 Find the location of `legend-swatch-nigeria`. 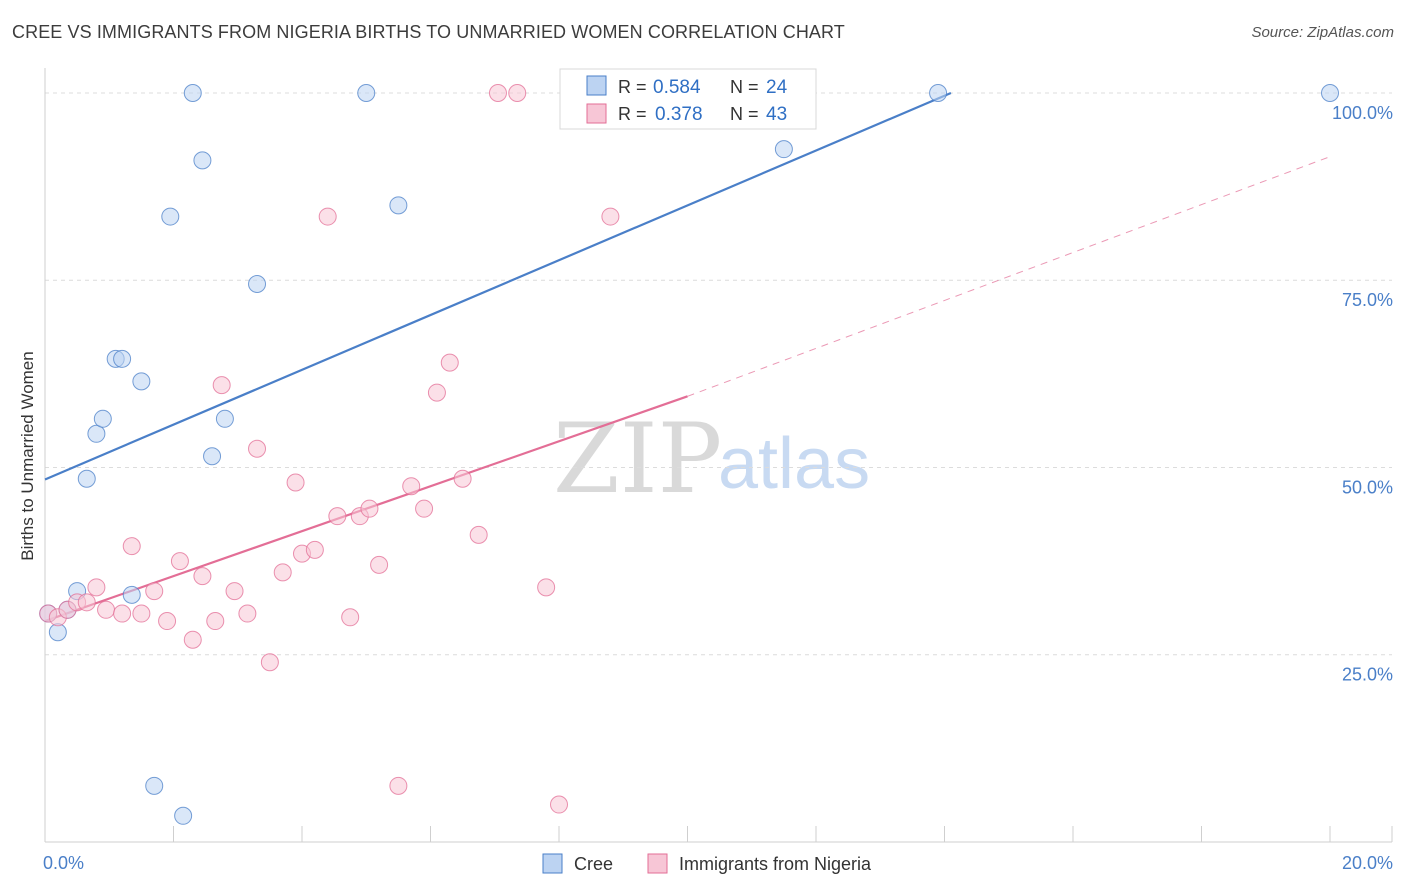

legend-swatch-nigeria is located at coordinates (596, 113).